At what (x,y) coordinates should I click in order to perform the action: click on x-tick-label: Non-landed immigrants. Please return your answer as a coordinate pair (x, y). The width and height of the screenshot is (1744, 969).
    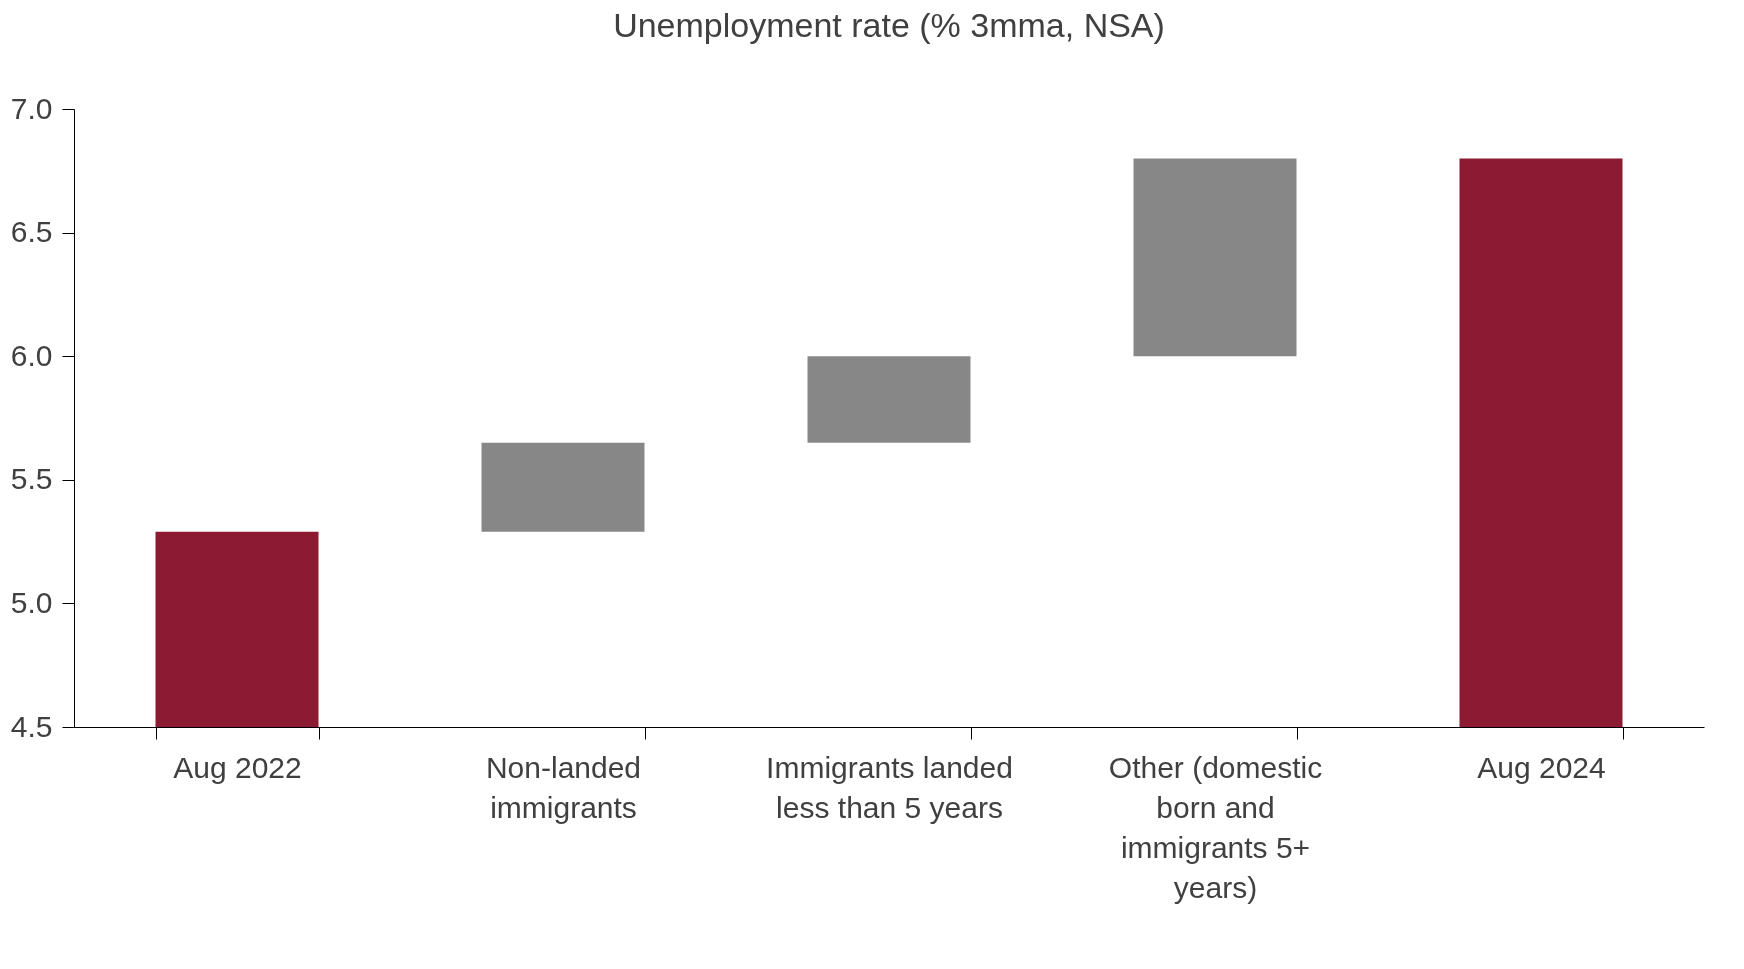
    Looking at the image, I should click on (563, 787).